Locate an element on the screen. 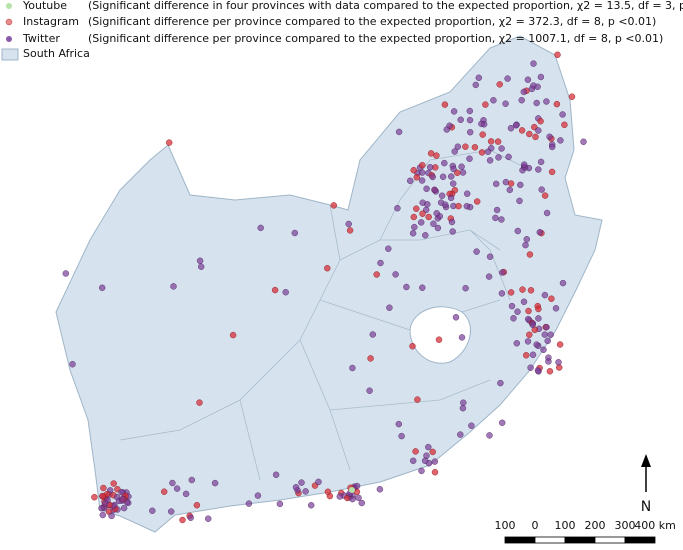  north-arrow: N is located at coordinates (646, 484).